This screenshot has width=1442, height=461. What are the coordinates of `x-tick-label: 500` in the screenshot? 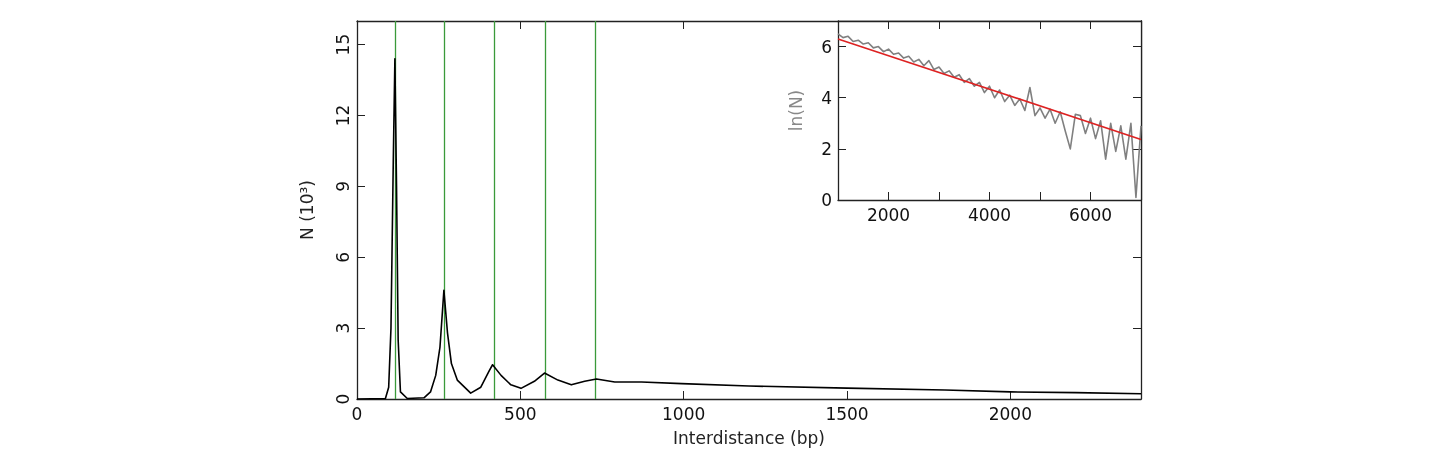 It's located at (520, 413).